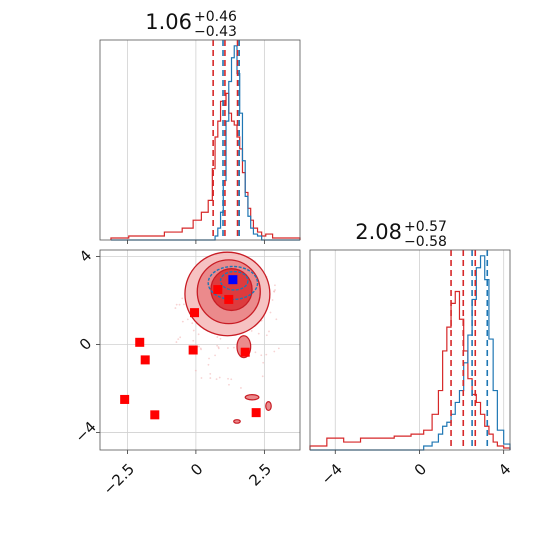 This screenshot has width=550, height=550. What do you see at coordinates (425, 227) in the screenshot?
I see `panel-title-sup: +0.57` at bounding box center [425, 227].